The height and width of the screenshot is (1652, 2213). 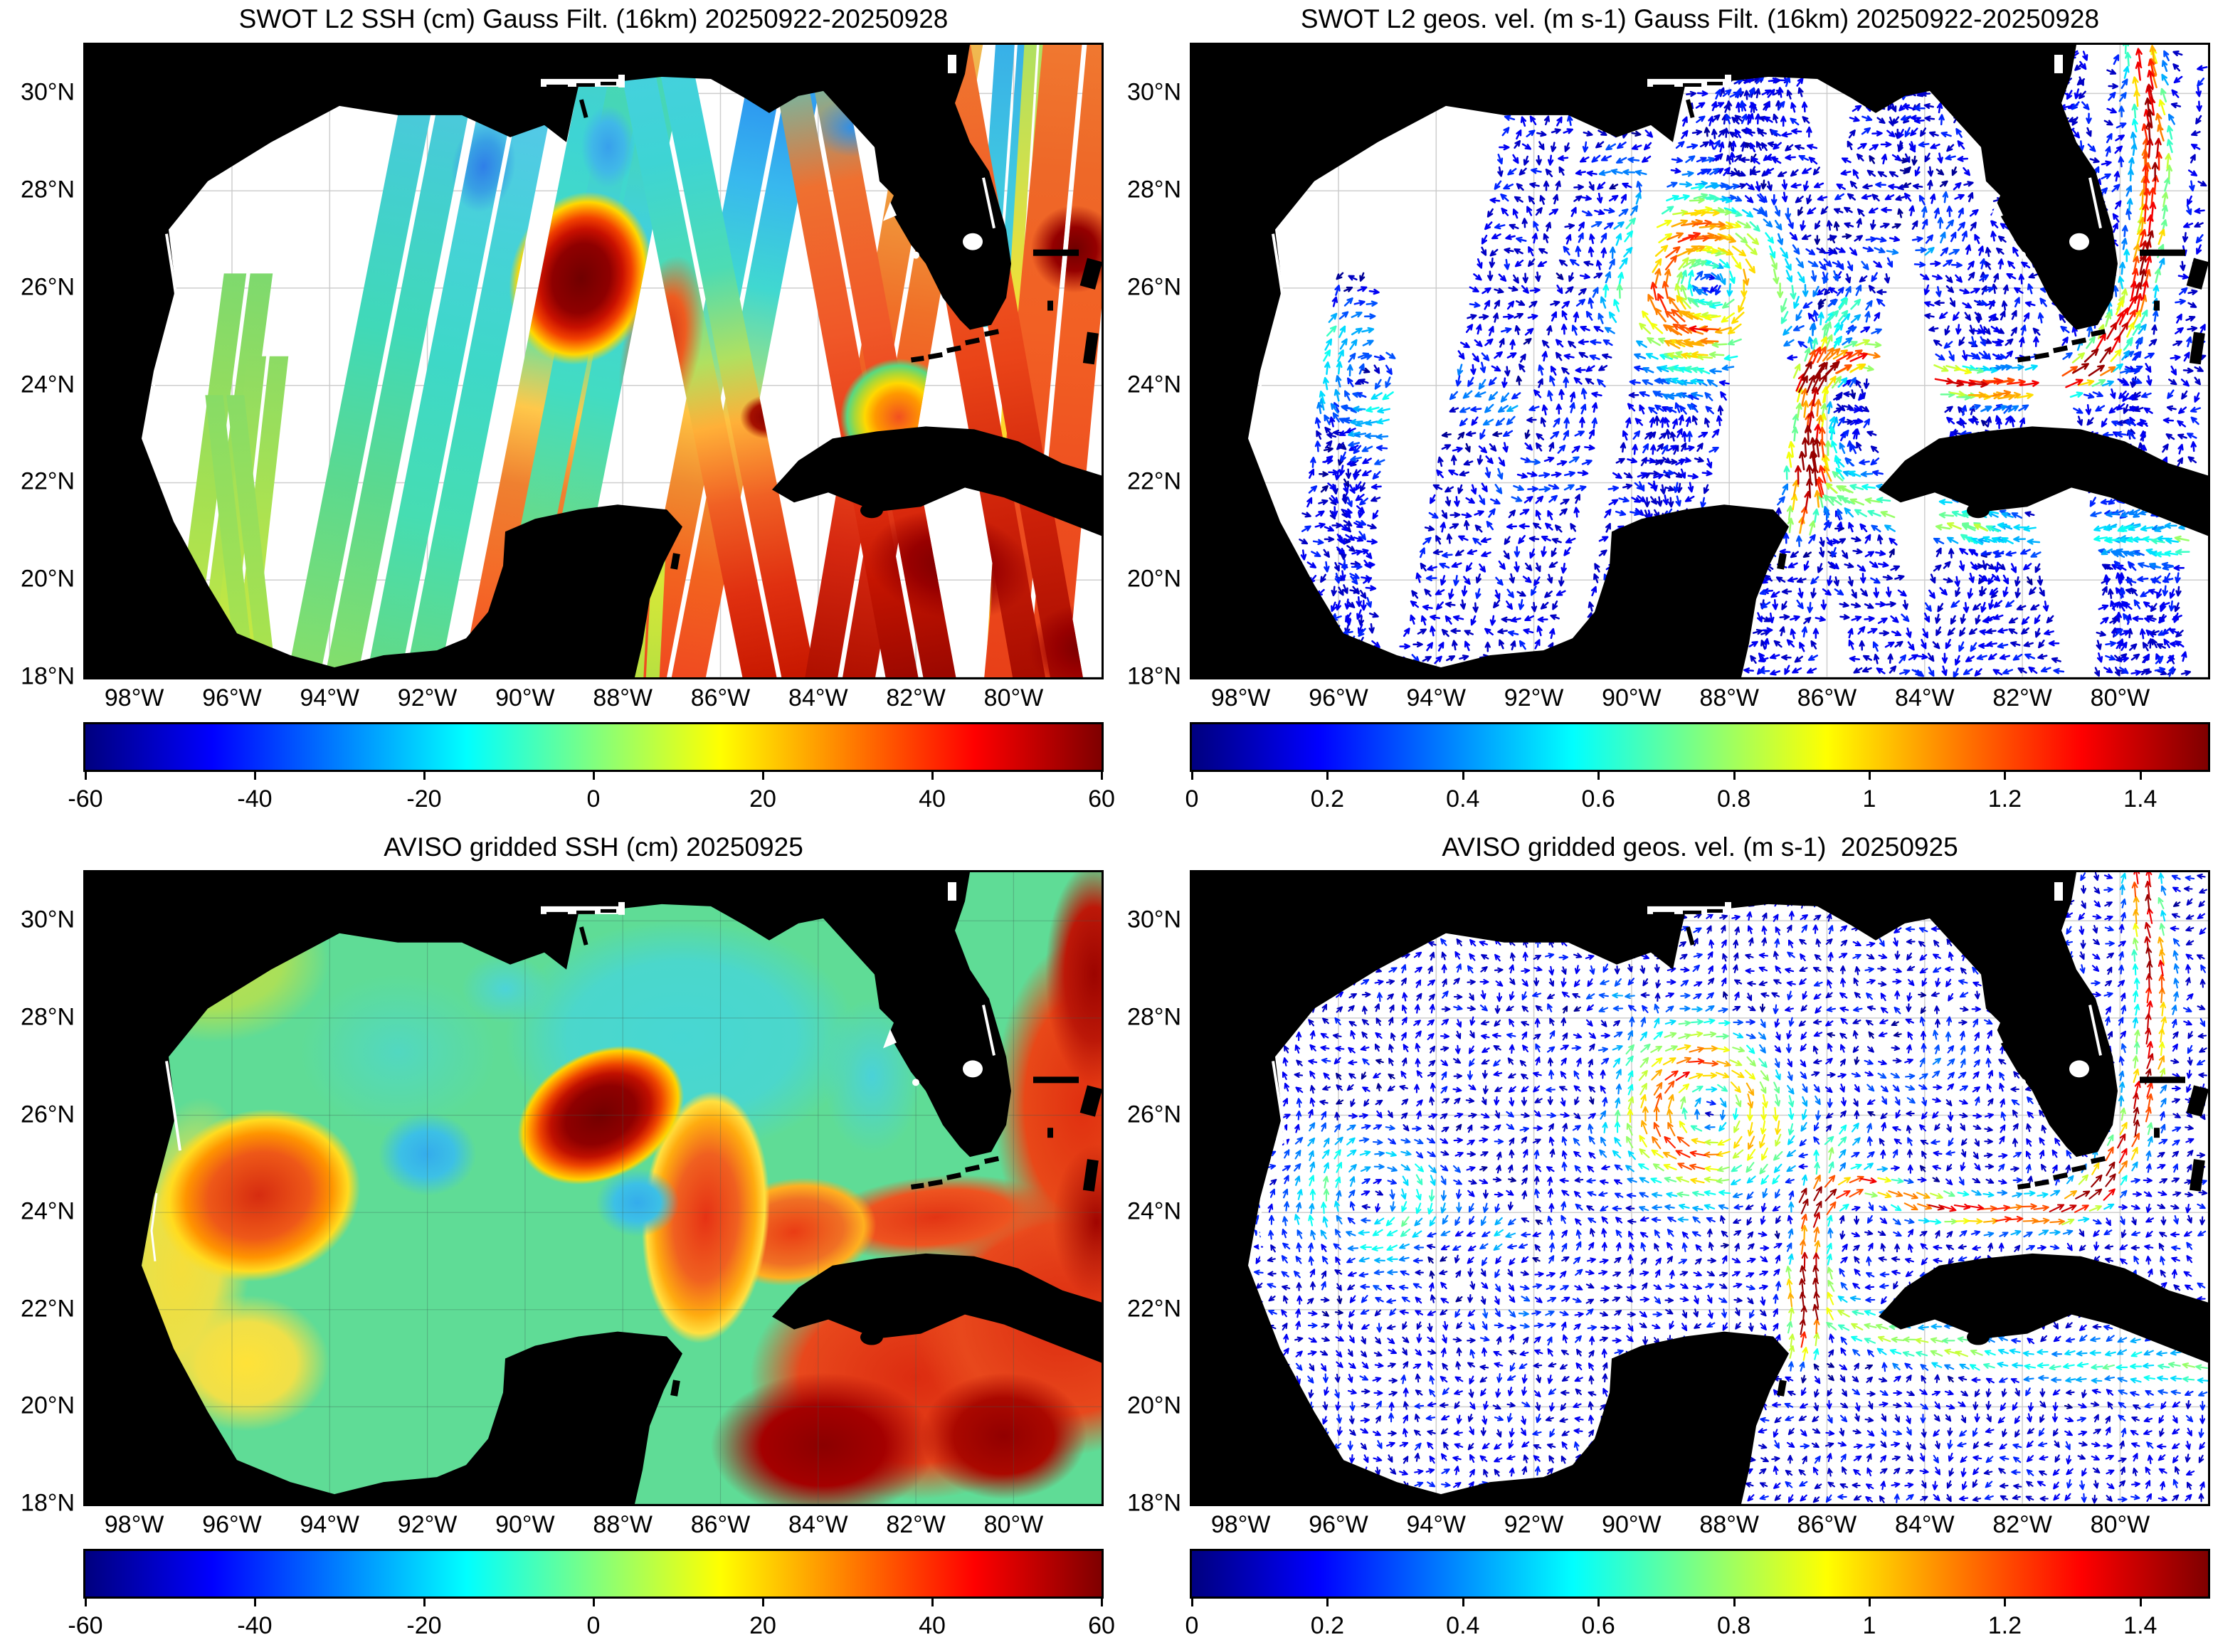 What do you see at coordinates (593, 847) in the screenshot?
I see `panel-title-aviso-ssh: AVISO gridded SSH (cm) 20250925` at bounding box center [593, 847].